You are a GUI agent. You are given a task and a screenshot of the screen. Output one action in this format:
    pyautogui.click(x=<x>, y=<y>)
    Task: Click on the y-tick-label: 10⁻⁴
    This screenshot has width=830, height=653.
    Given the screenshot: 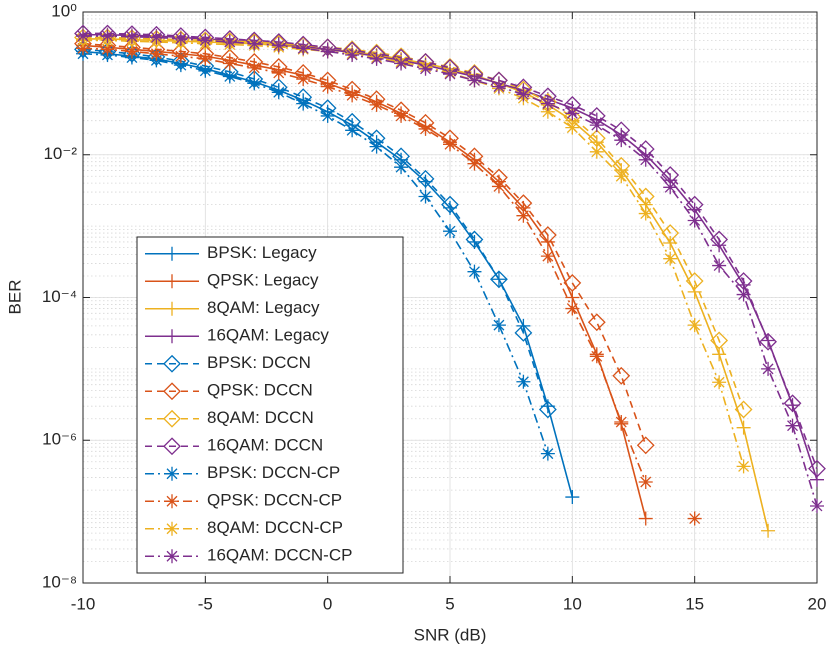 What is the action you would take?
    pyautogui.click(x=59, y=296)
    